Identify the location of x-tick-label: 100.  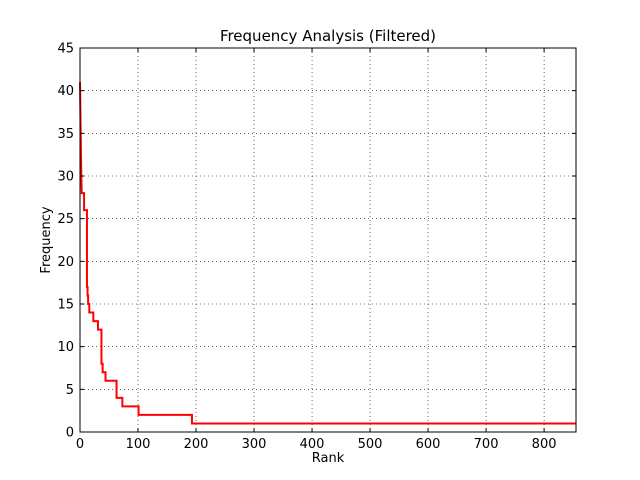
(138, 444).